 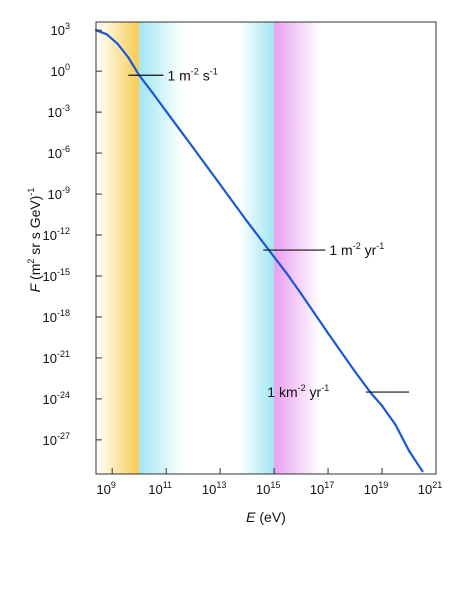 I want to click on y-tick-label-10: 10⁻²⁷, so click(x=56, y=439).